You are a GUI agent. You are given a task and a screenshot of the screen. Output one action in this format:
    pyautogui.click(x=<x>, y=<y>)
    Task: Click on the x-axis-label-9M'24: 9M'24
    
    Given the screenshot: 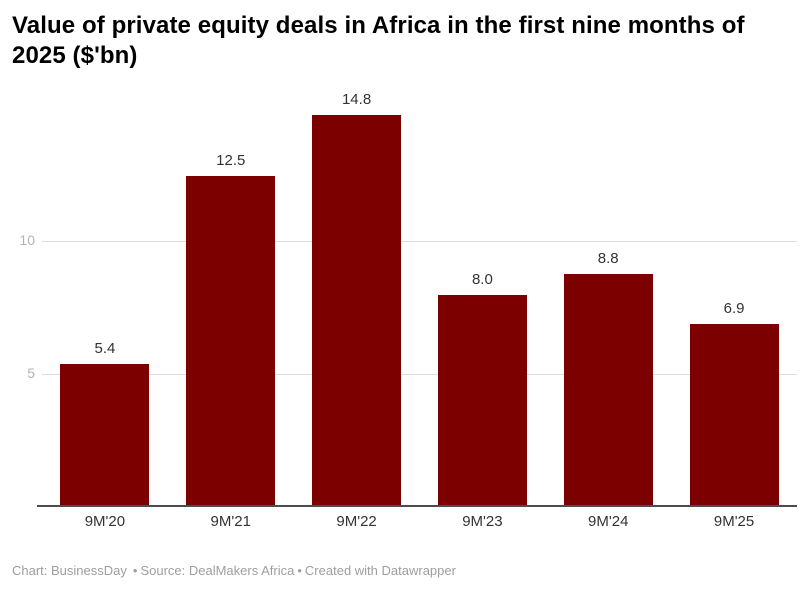 What is the action you would take?
    pyautogui.click(x=608, y=521)
    